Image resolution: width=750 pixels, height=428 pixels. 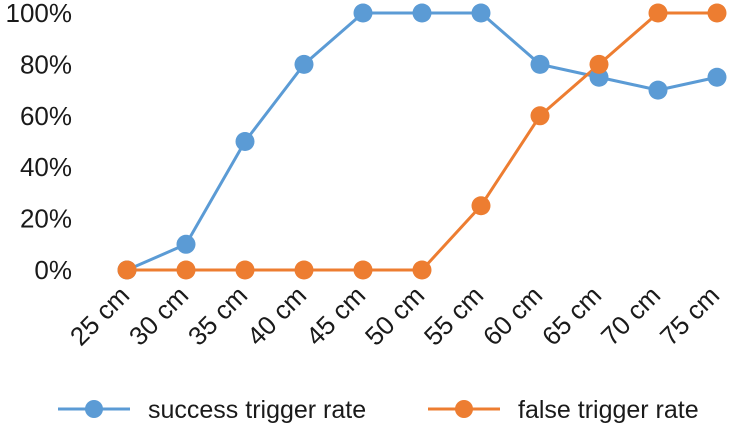 I want to click on x-tick-label: 70 cm, so click(x=630, y=315).